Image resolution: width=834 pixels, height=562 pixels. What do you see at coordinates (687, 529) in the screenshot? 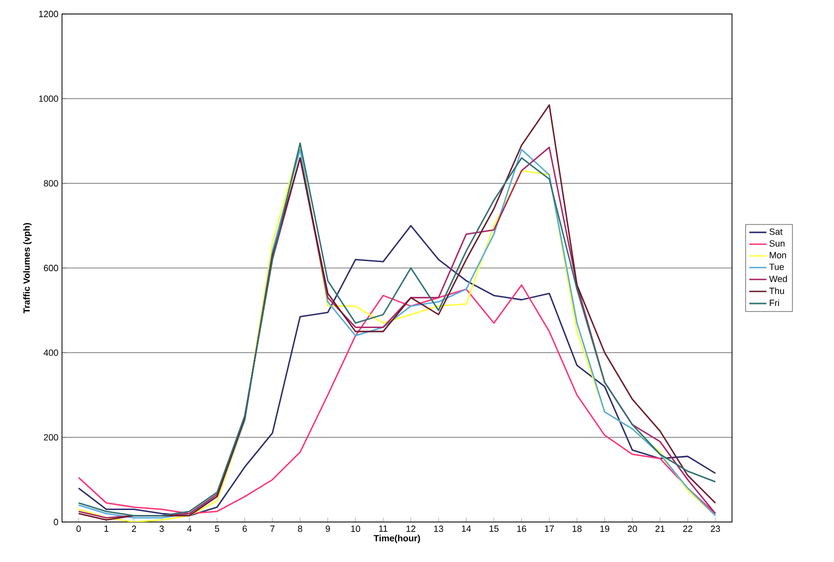
I see `x-tick-label: 22` at bounding box center [687, 529].